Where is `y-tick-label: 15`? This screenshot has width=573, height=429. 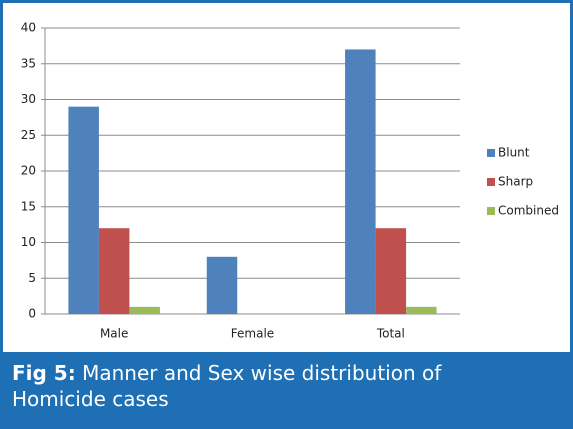 y-tick-label: 15 is located at coordinates (28, 206).